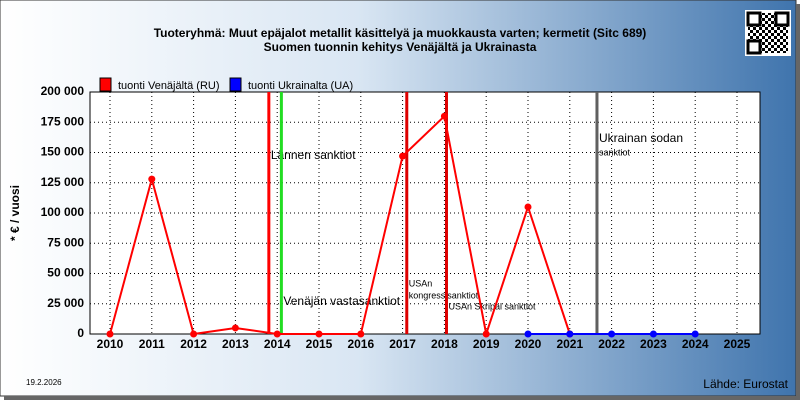  I want to click on event-label: Ukrainan sodan, so click(641, 138).